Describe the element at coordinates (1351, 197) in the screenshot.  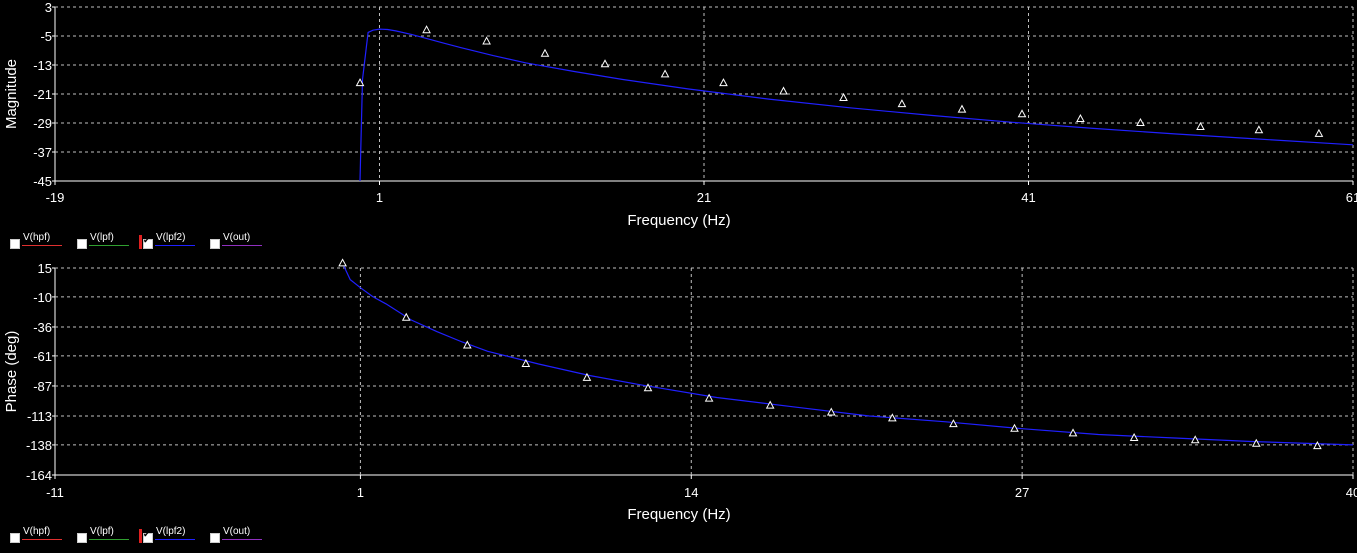
I see `magnitude-x-tick-label: 61` at that location.